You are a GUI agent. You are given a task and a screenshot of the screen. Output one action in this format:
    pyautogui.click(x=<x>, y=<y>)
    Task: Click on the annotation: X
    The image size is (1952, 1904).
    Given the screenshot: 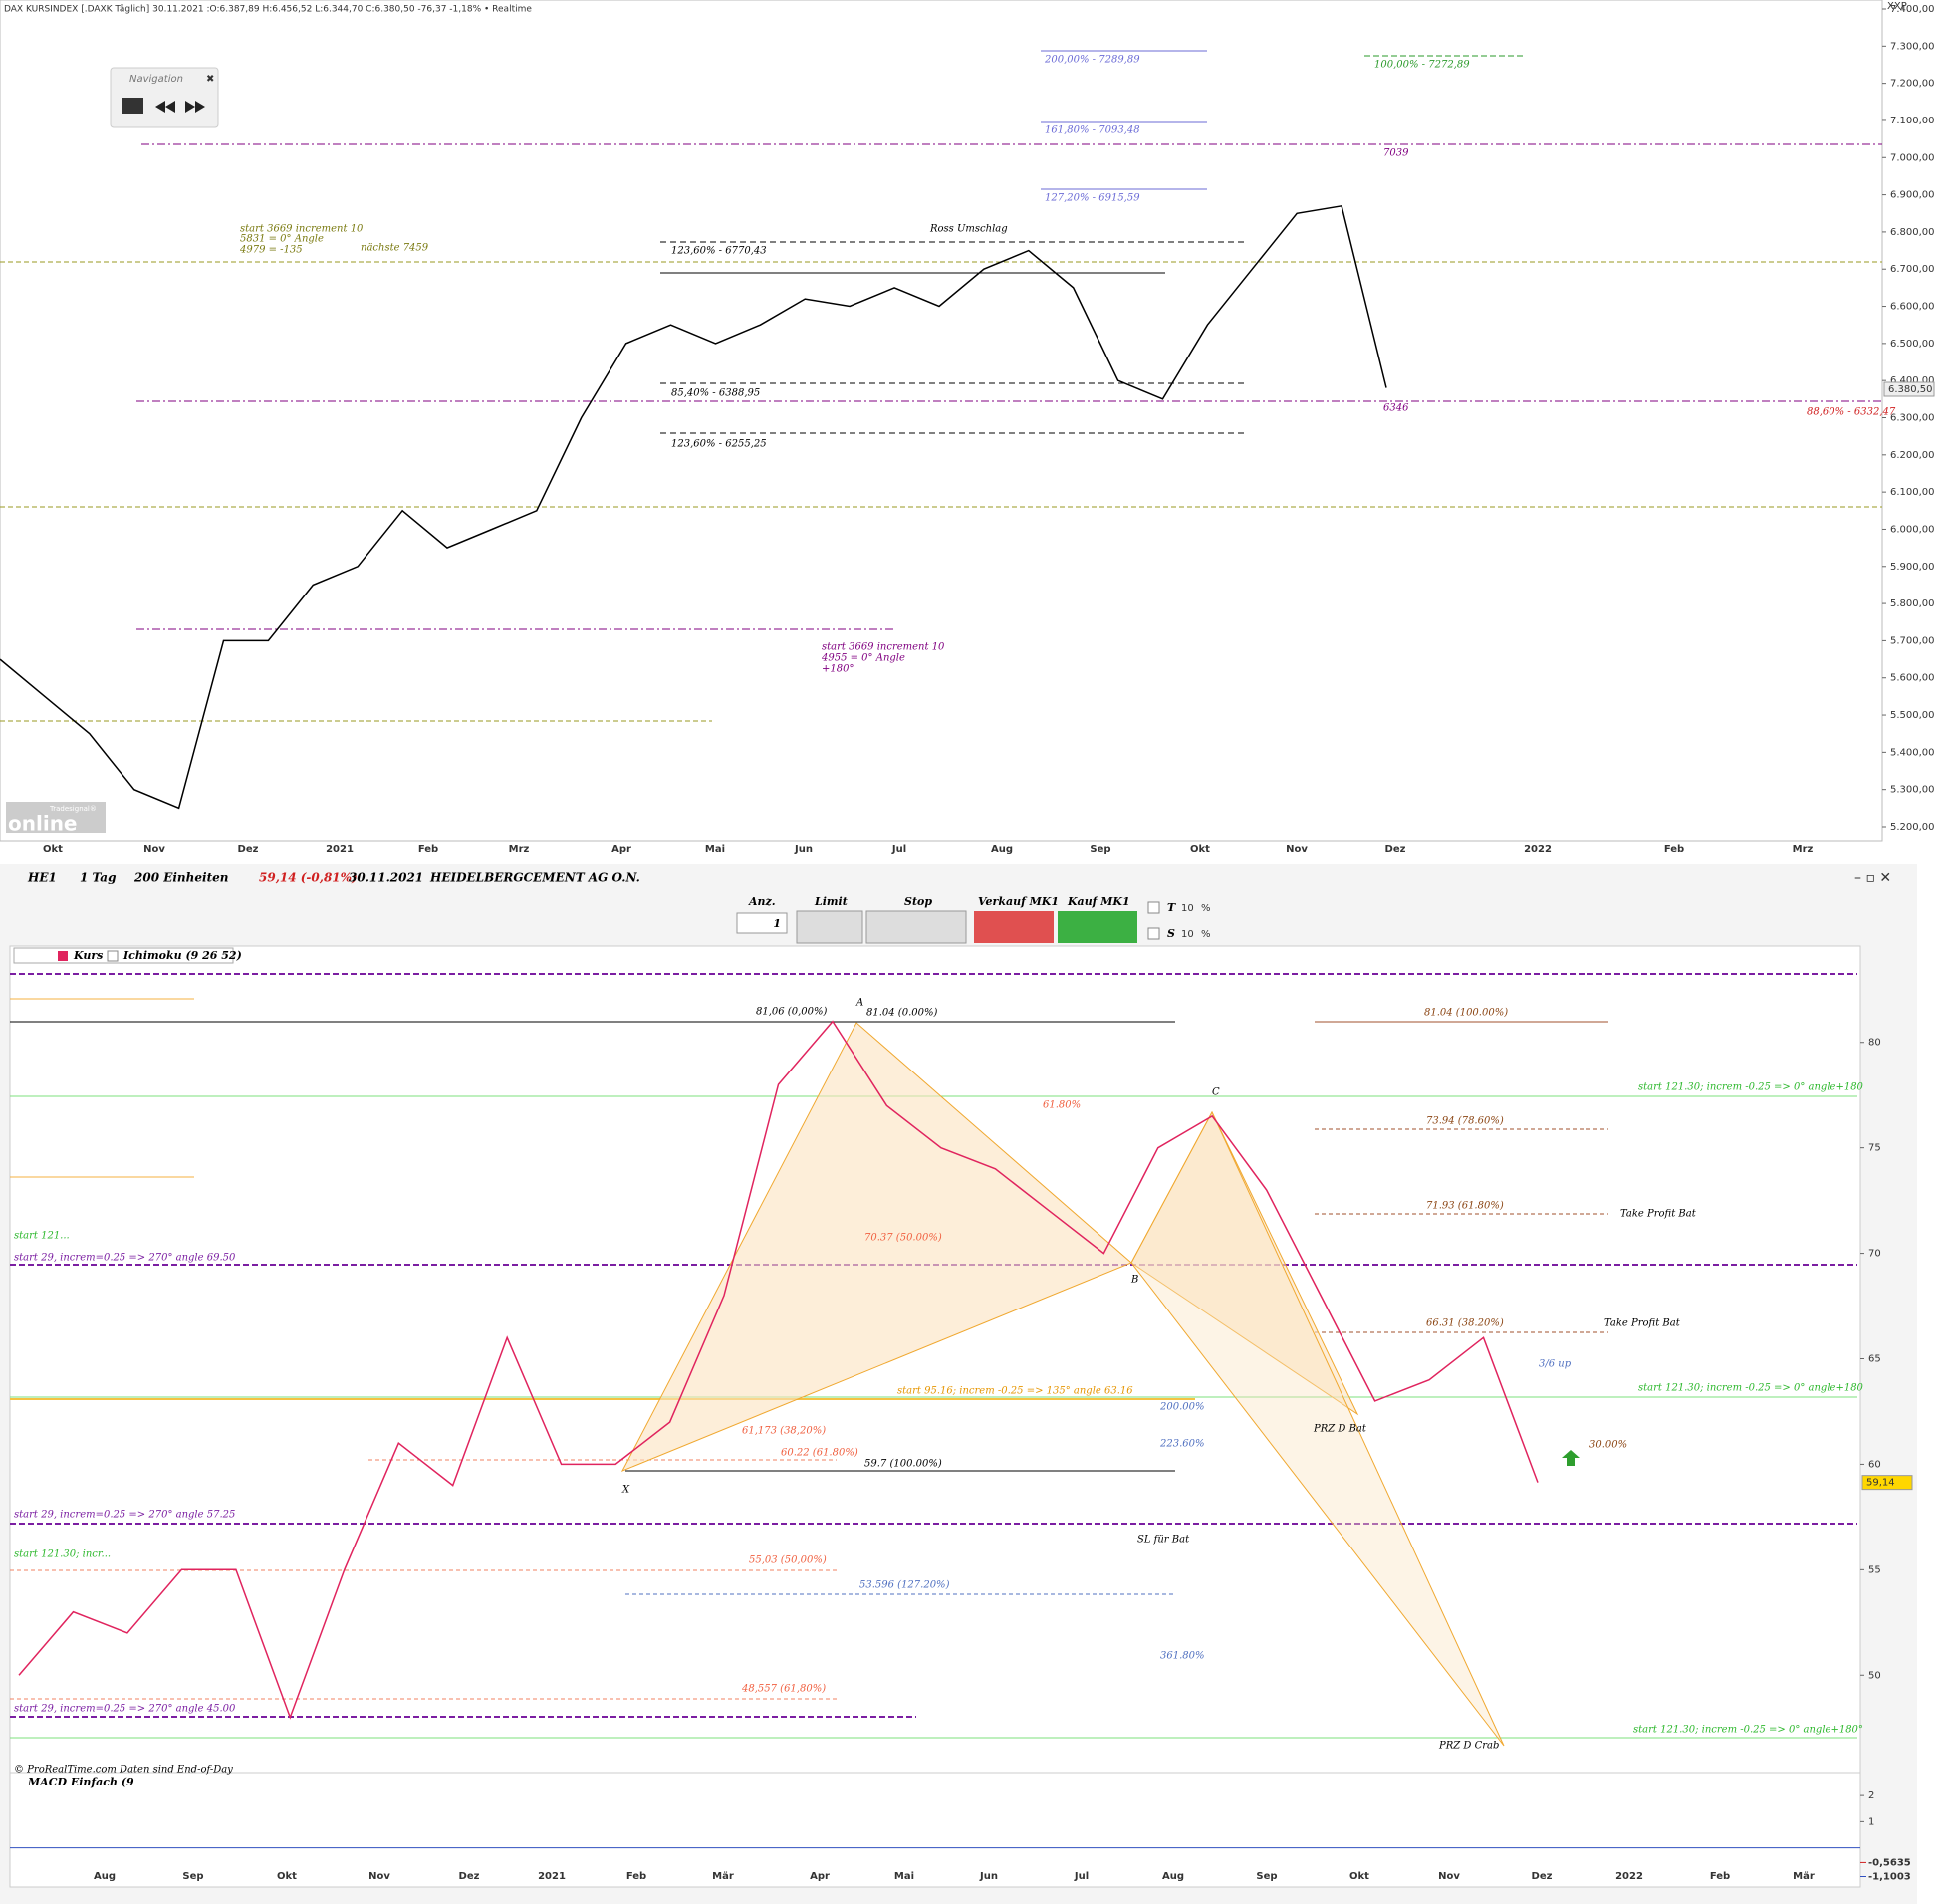 What is the action you would take?
    pyautogui.click(x=625, y=1490)
    